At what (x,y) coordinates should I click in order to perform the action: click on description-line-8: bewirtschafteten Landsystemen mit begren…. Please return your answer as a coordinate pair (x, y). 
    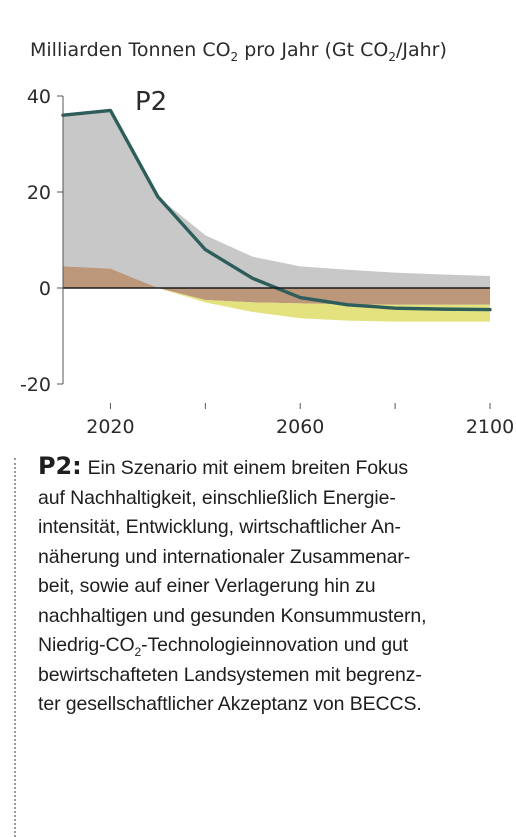
    Looking at the image, I should click on (230, 674).